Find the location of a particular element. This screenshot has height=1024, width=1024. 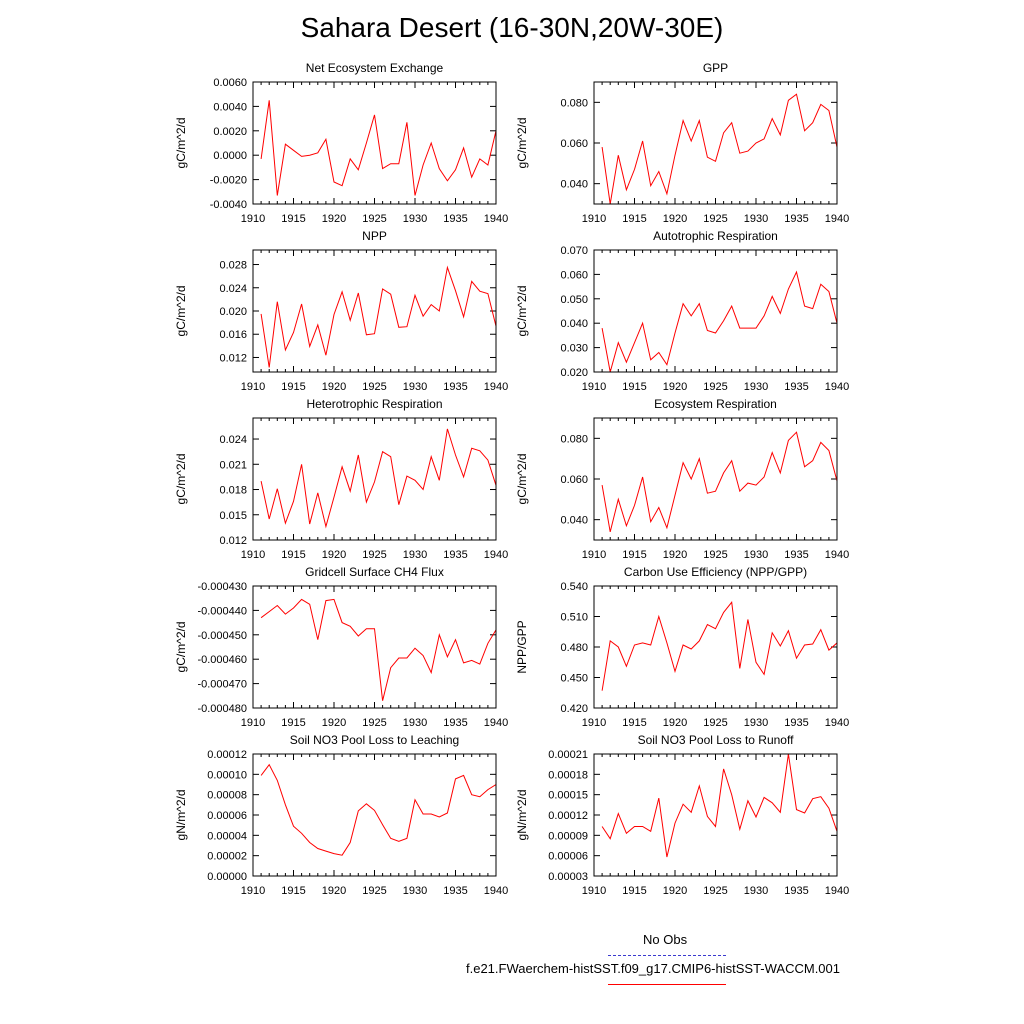

y-tick-label: 0.00002 is located at coordinates (227, 857).